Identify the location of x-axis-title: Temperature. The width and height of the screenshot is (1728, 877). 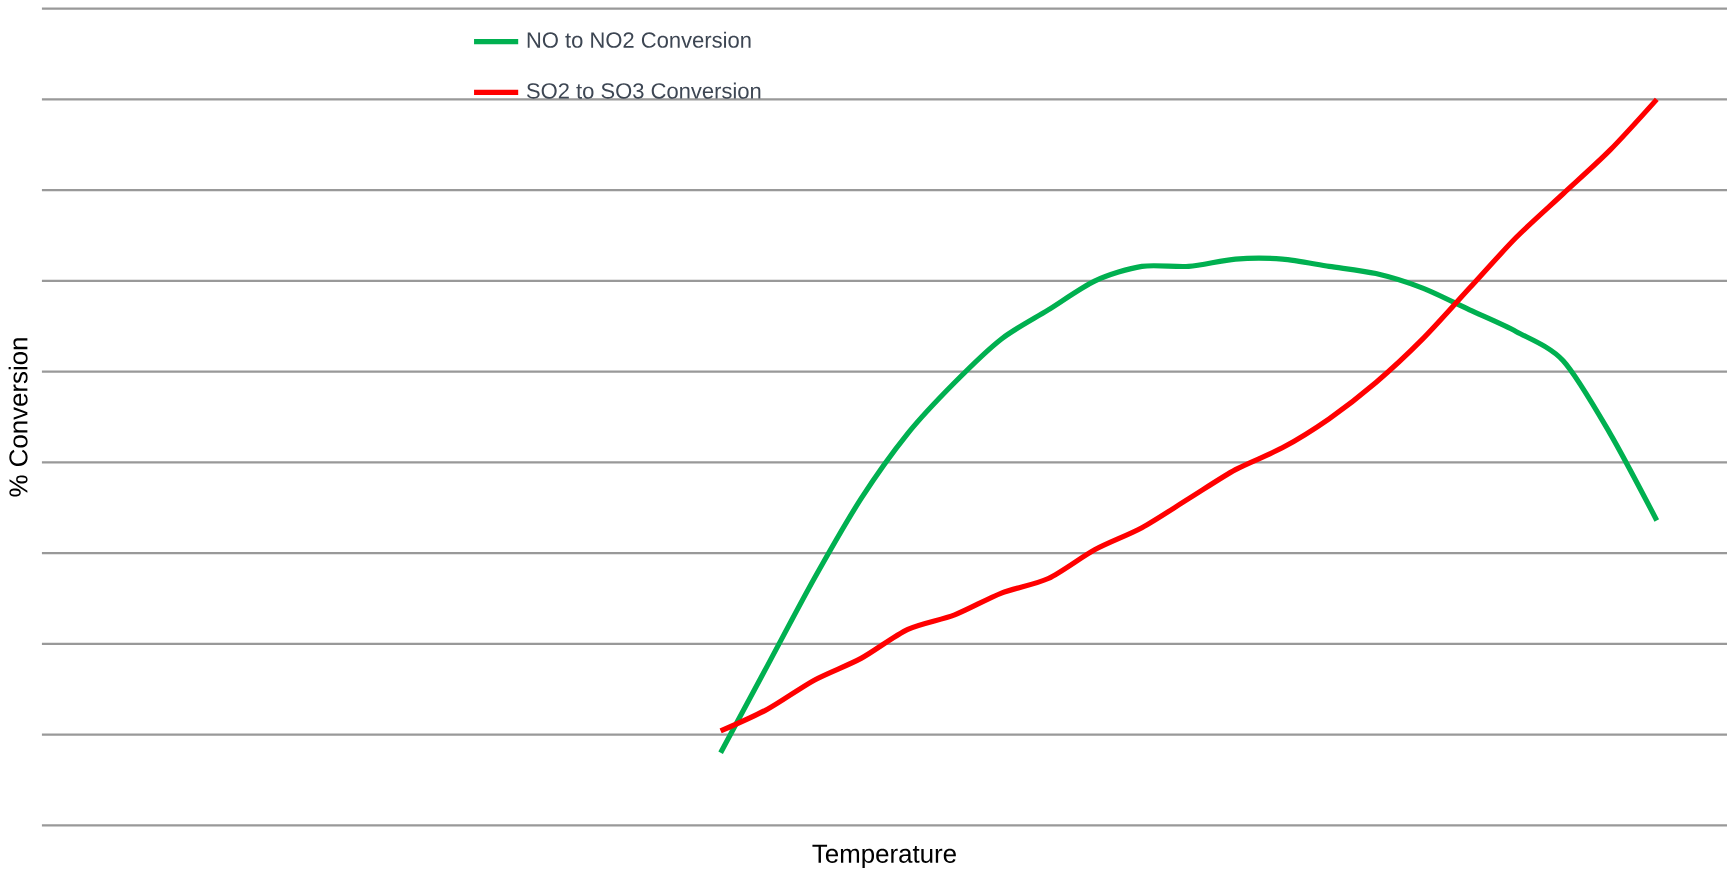
(884, 857).